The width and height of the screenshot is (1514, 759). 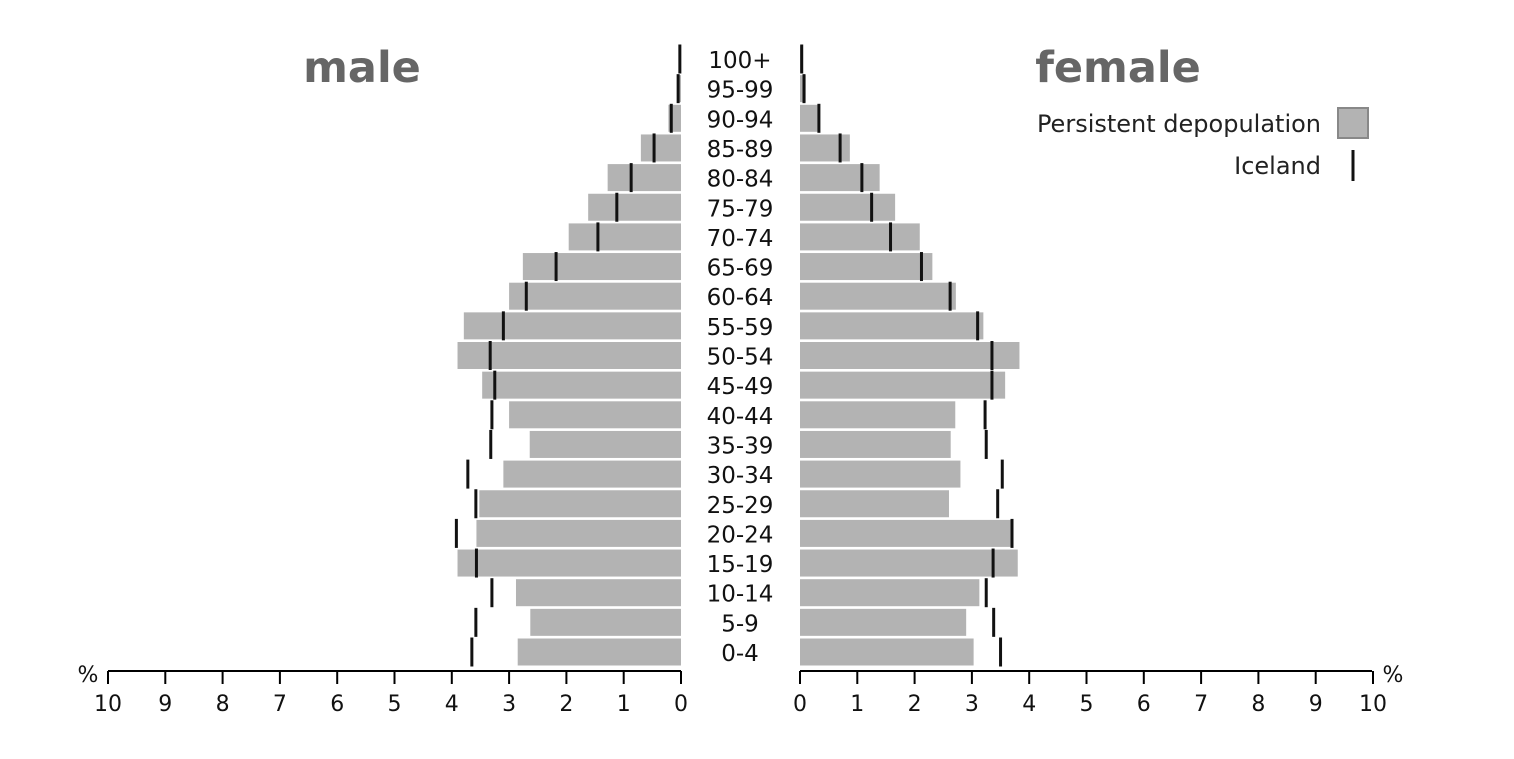 I want to click on age-label-50-54: 50-54, so click(x=740, y=358).